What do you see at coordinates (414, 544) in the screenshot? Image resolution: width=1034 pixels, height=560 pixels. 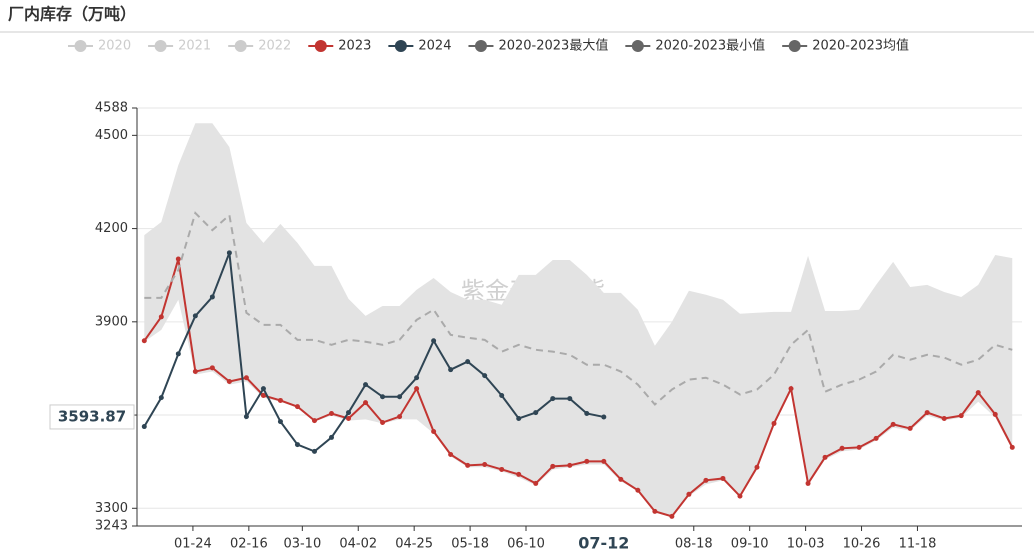 I see `x-tick-label: 04-25` at bounding box center [414, 544].